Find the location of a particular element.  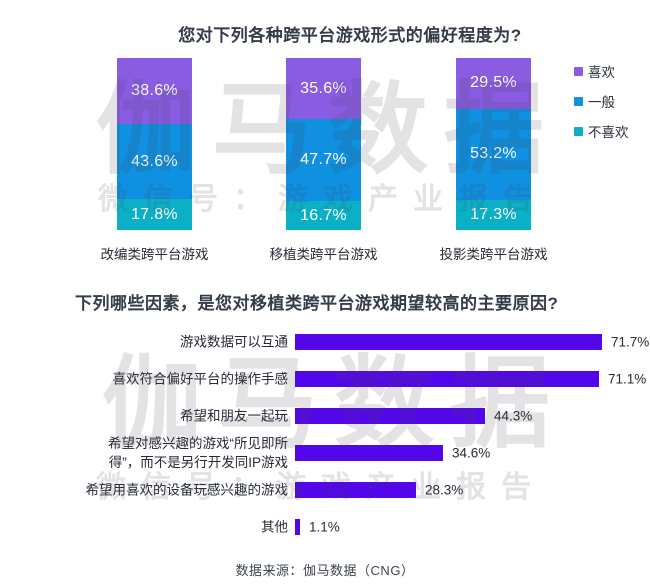

legend-item-喜欢: 喜欢 is located at coordinates (594, 71).